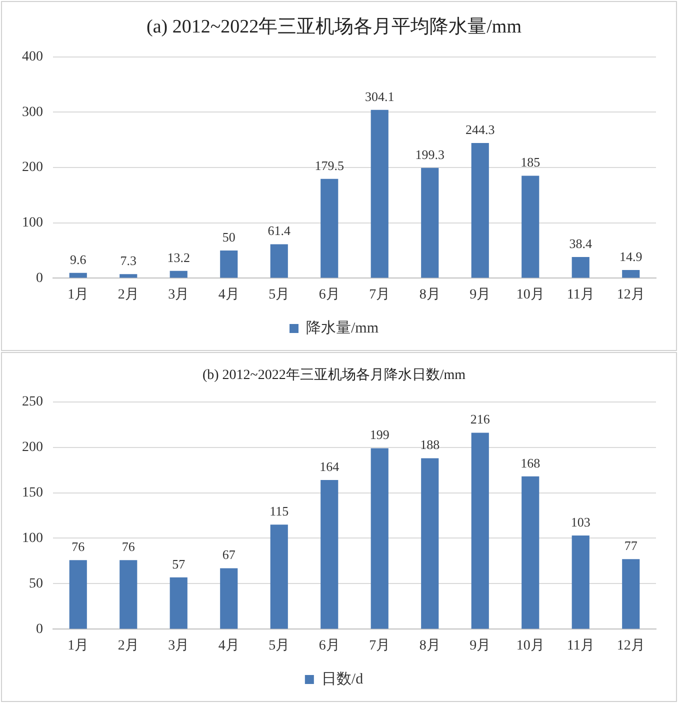 This screenshot has height=704, width=678. Describe the element at coordinates (429, 154) in the screenshot. I see `data-label: 199.3` at that location.